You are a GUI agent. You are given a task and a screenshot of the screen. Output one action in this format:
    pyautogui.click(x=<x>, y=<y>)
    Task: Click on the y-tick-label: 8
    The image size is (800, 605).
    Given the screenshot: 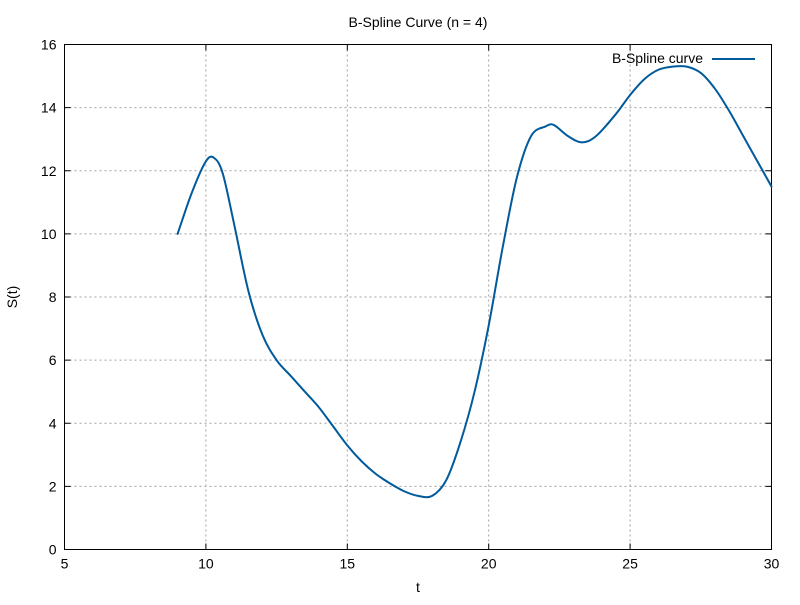 What is the action you would take?
    pyautogui.click(x=53, y=297)
    